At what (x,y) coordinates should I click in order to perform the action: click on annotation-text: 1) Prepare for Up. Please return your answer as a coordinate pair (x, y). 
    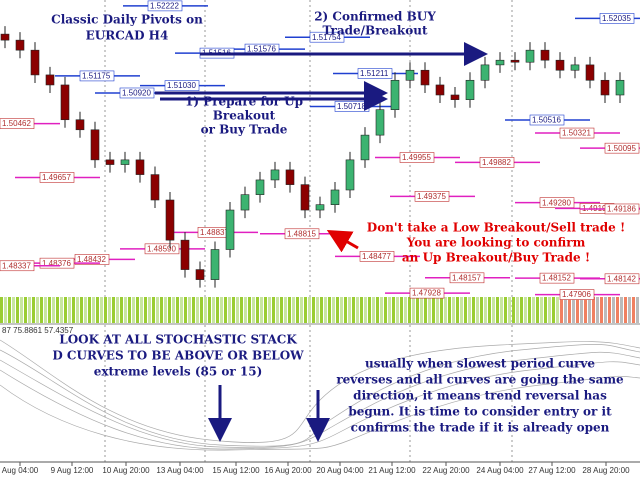
    Looking at the image, I should click on (244, 102).